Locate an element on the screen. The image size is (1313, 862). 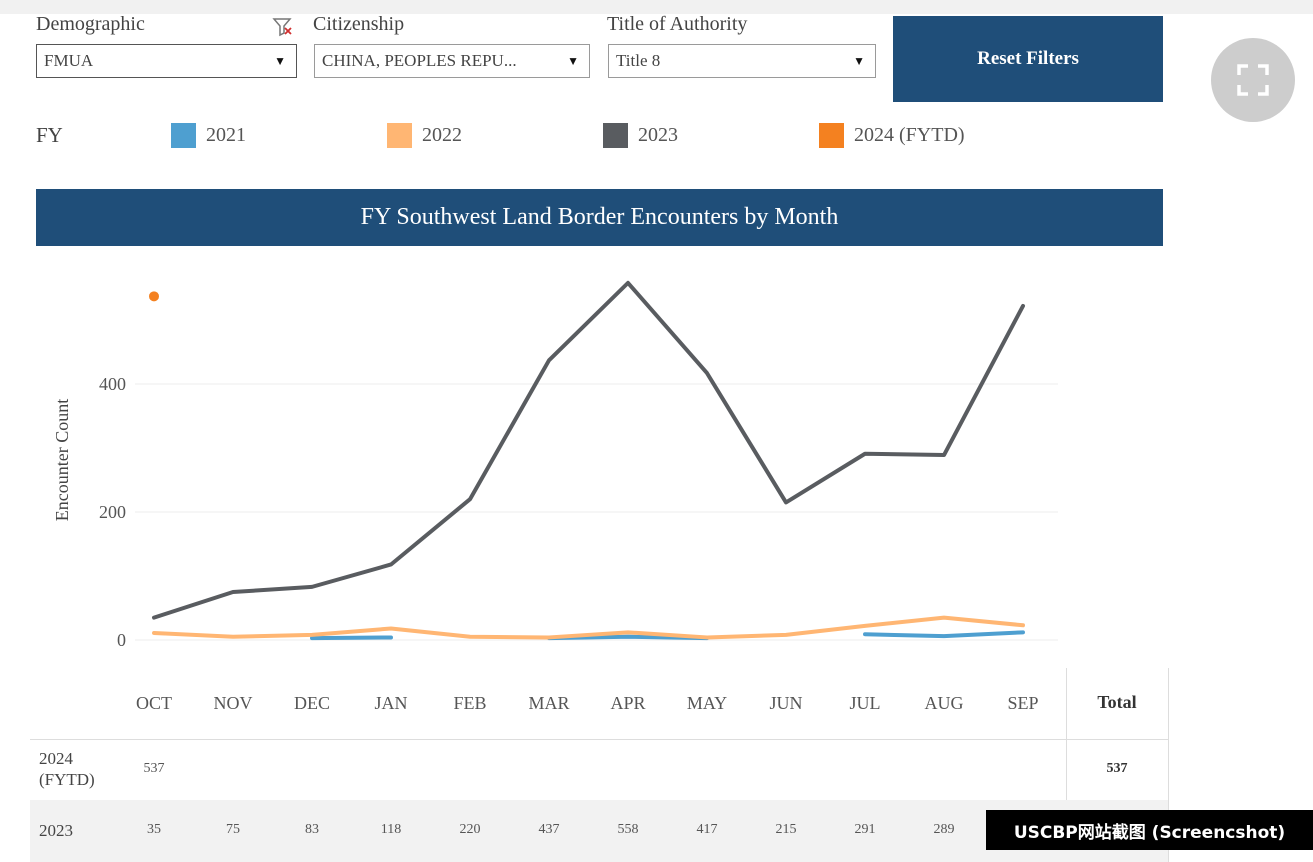
x-tick-label: JUL is located at coordinates (865, 703).